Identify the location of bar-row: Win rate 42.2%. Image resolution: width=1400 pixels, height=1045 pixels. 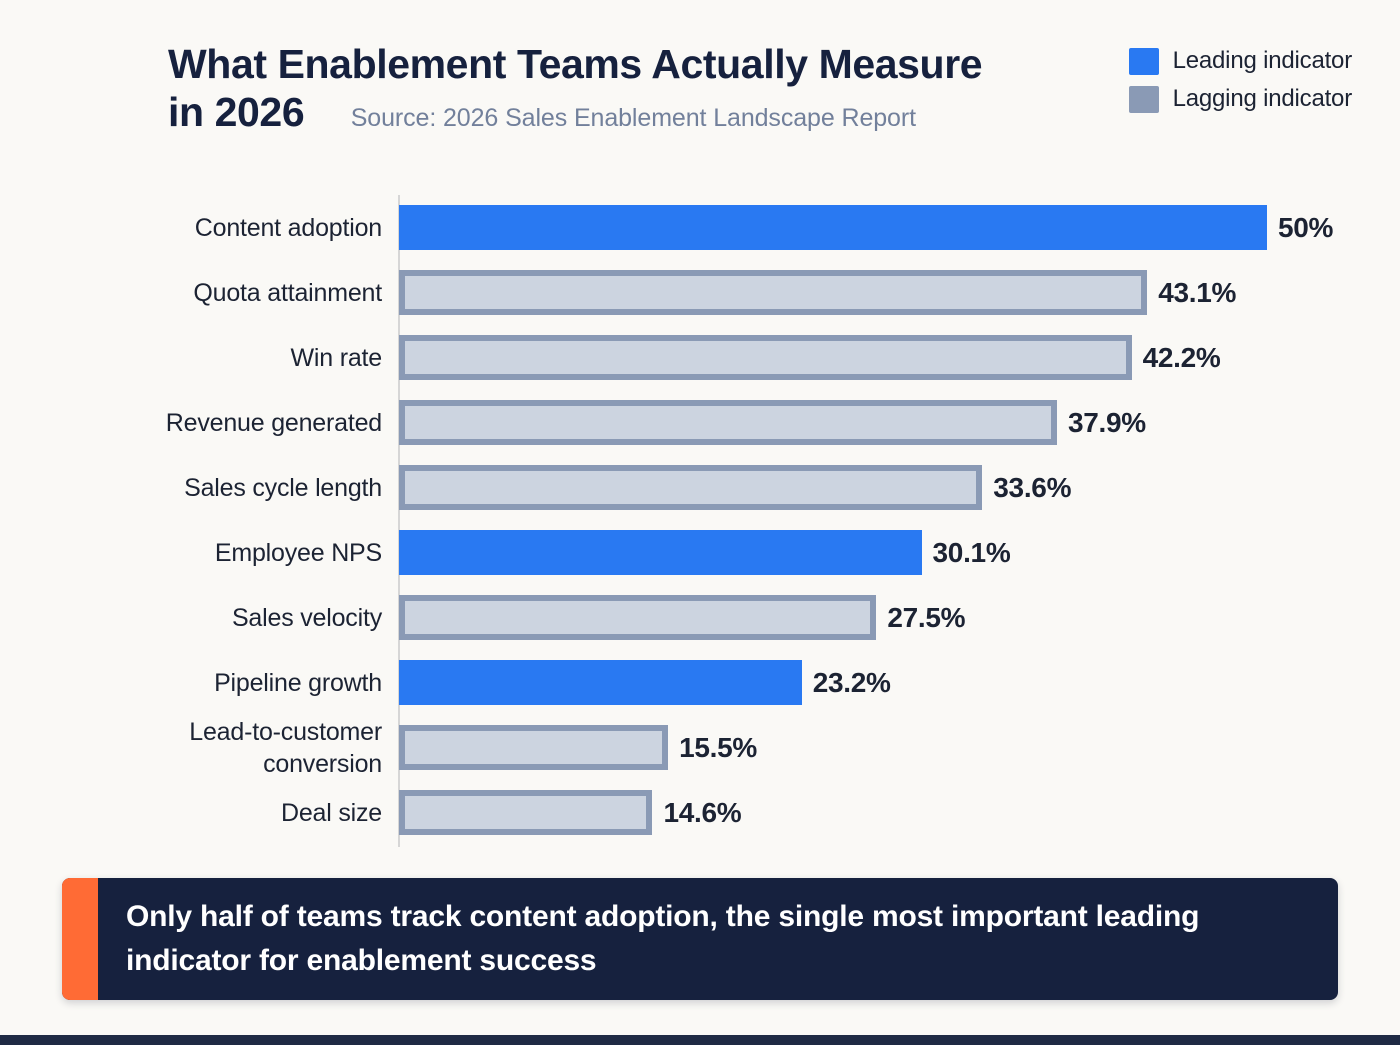
(700, 357).